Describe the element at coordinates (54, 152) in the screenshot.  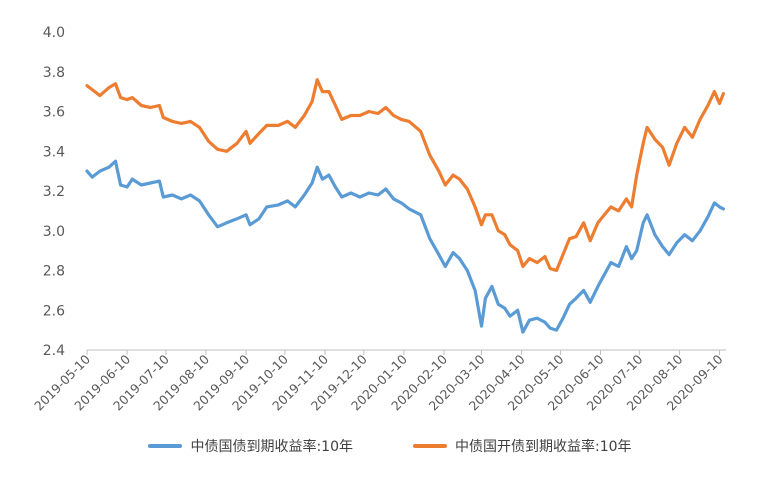
I see `y-tick-label: 3.4` at that location.